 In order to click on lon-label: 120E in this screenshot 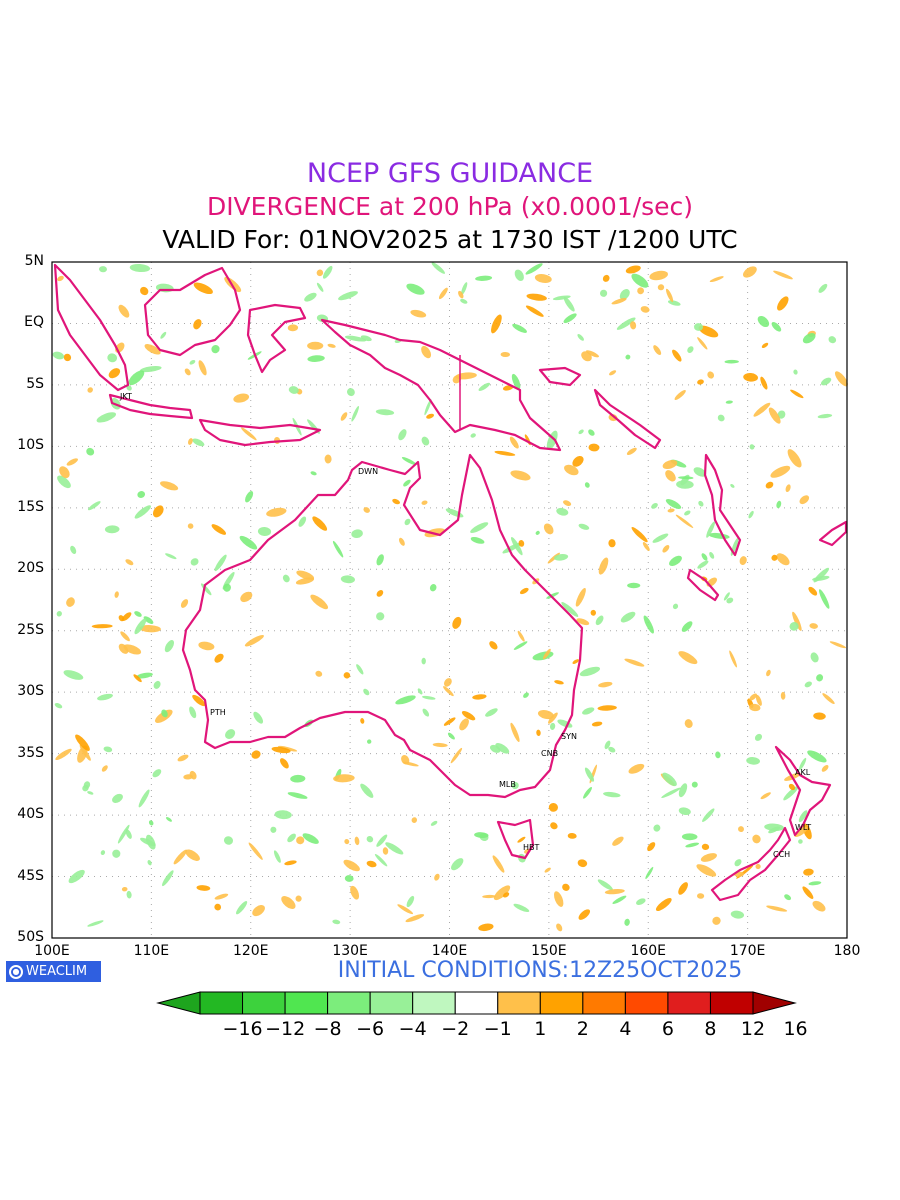, I will do `click(250, 951)`.